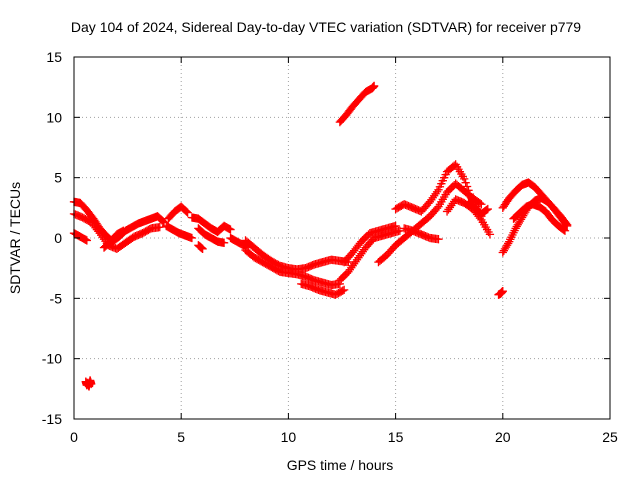 This screenshot has height=480, width=640. Describe the element at coordinates (323, 289) in the screenshot. I see `series-track-n` at that location.